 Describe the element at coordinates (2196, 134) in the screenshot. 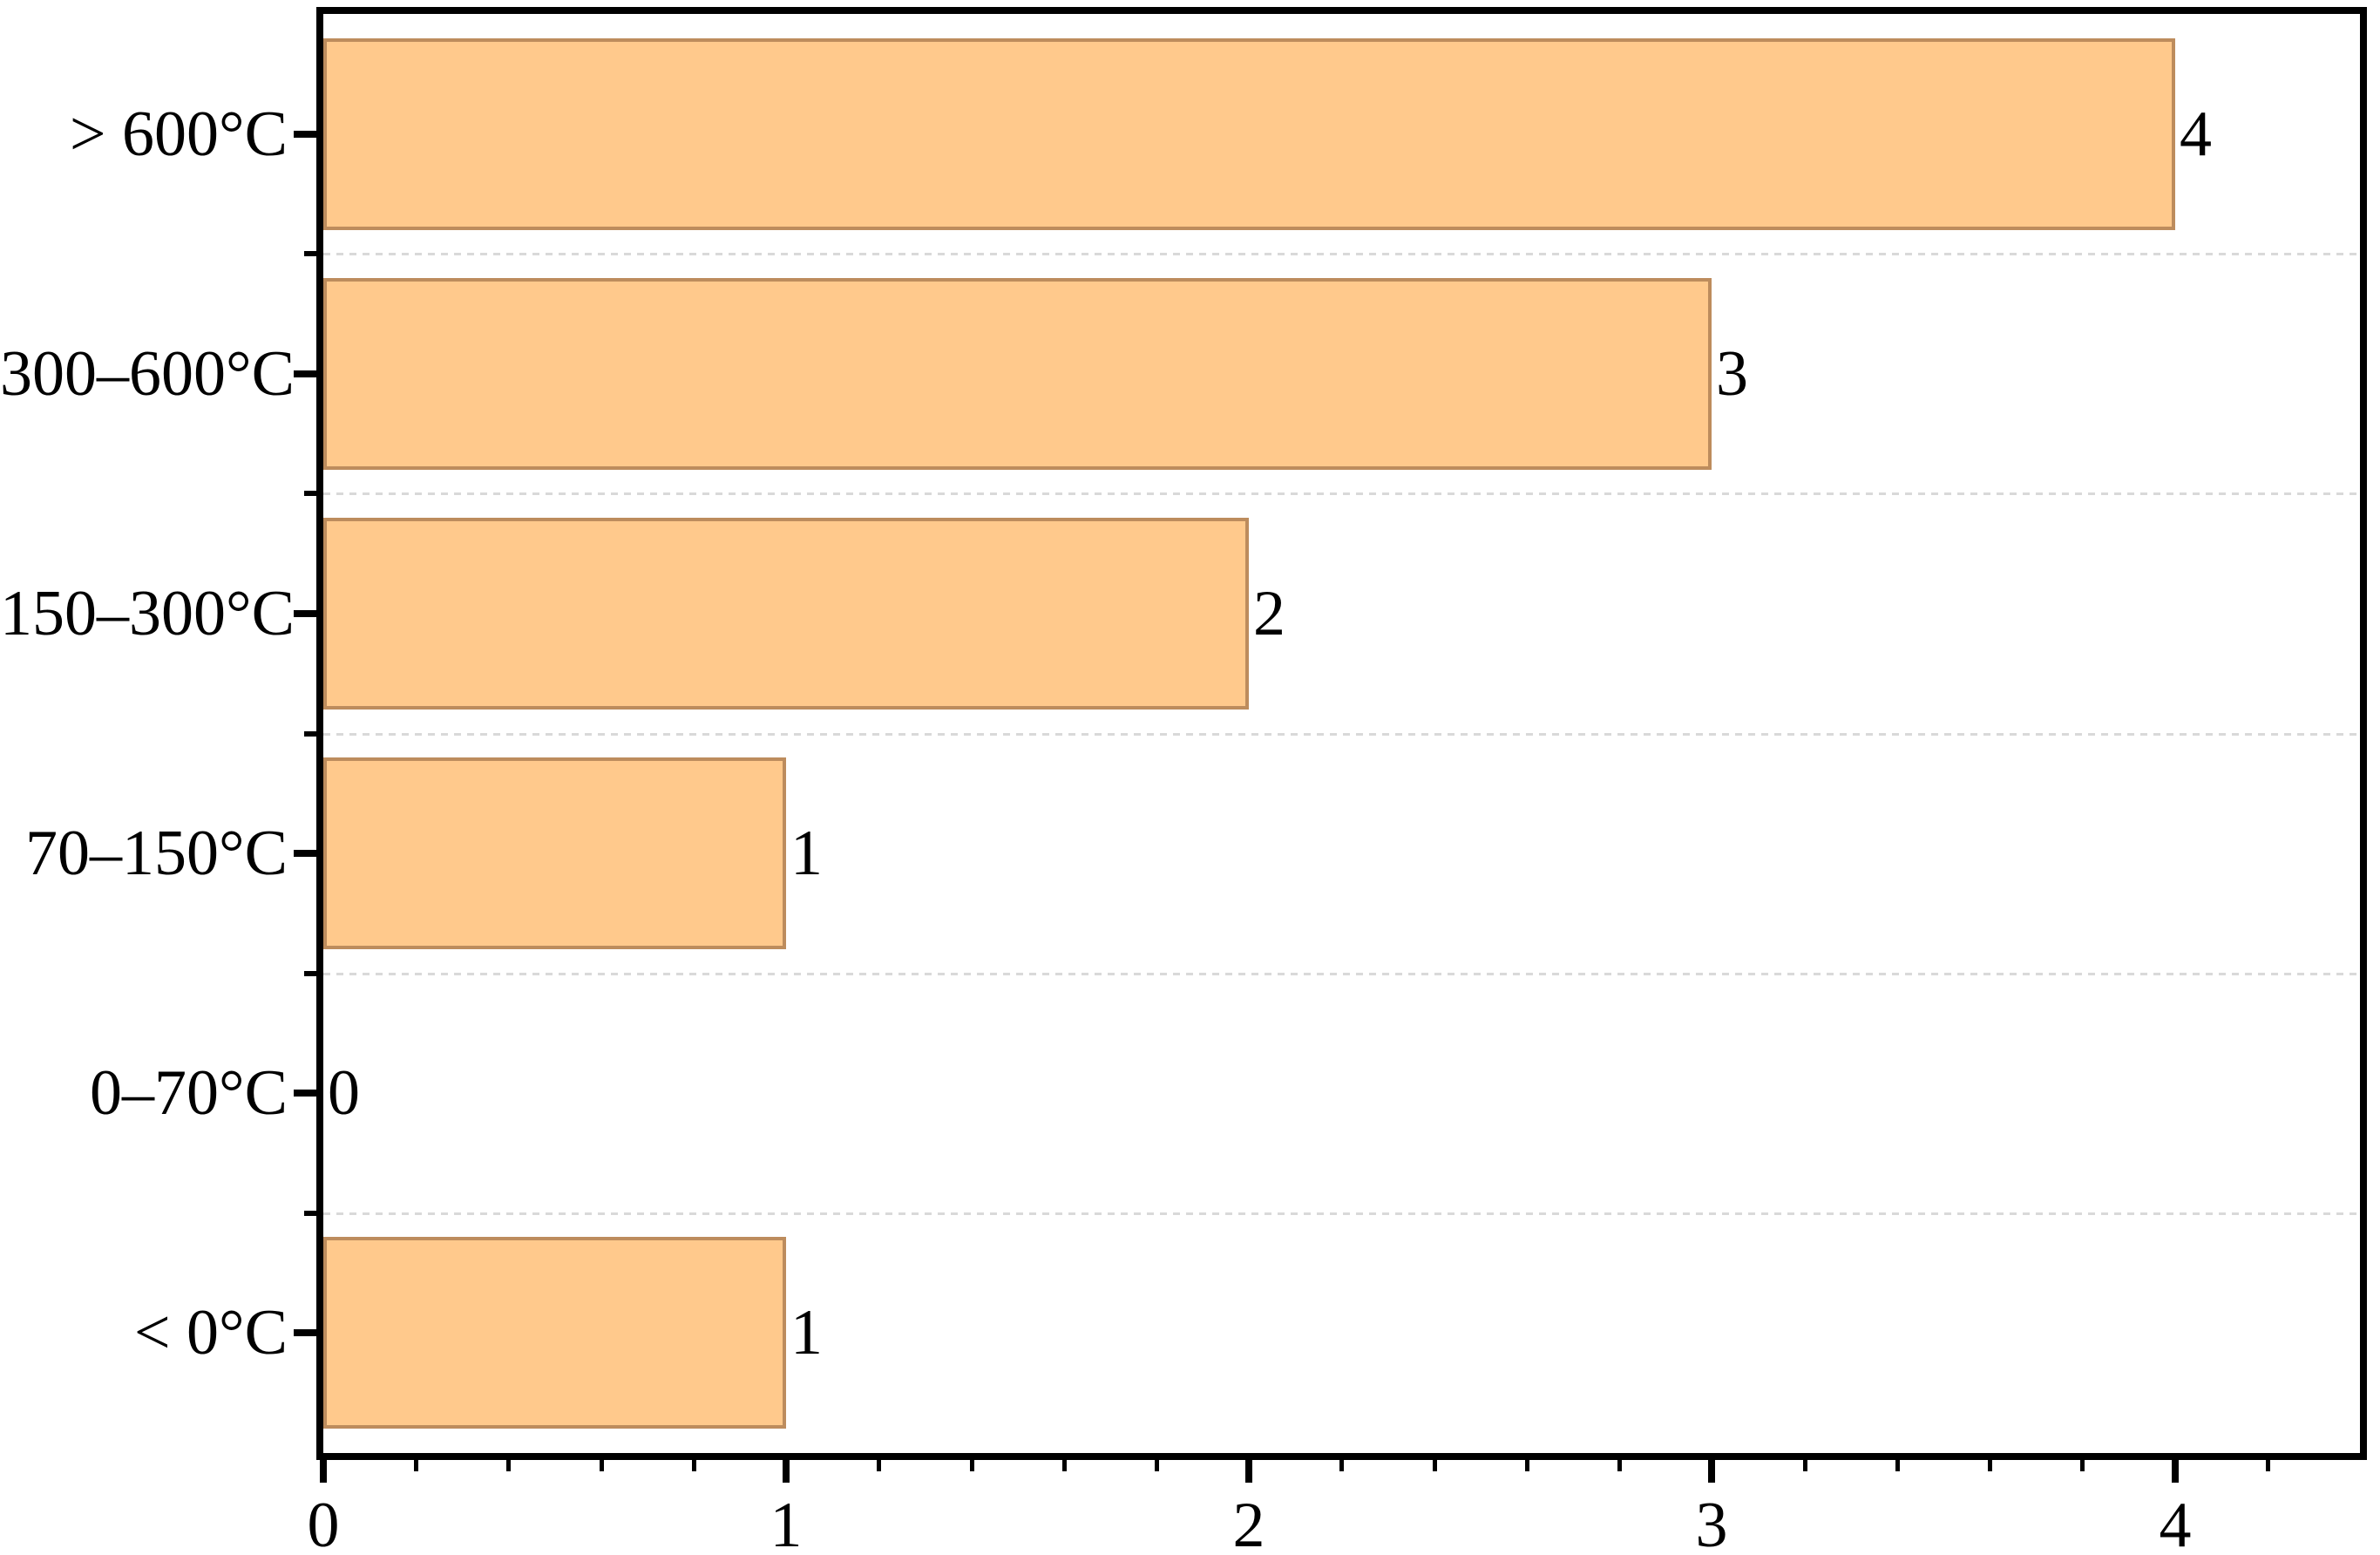

I see `bar-value-label: 4` at that location.